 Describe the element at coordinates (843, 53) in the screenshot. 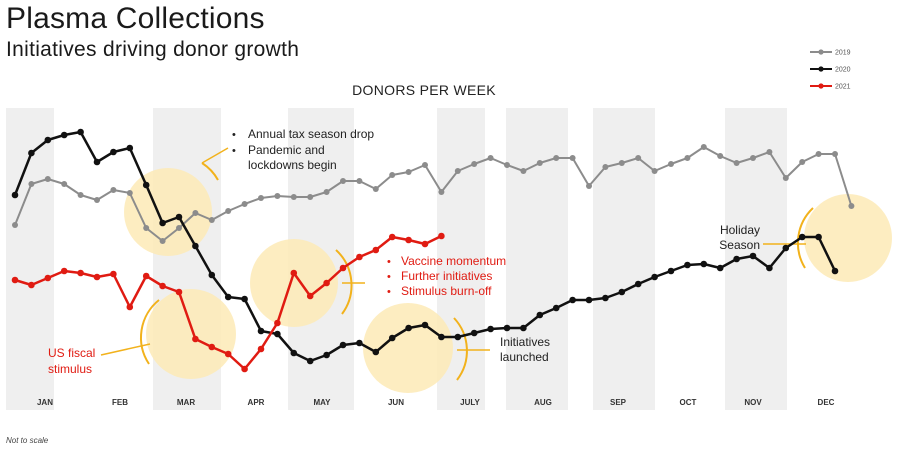

I see `legend-label: 2019` at that location.